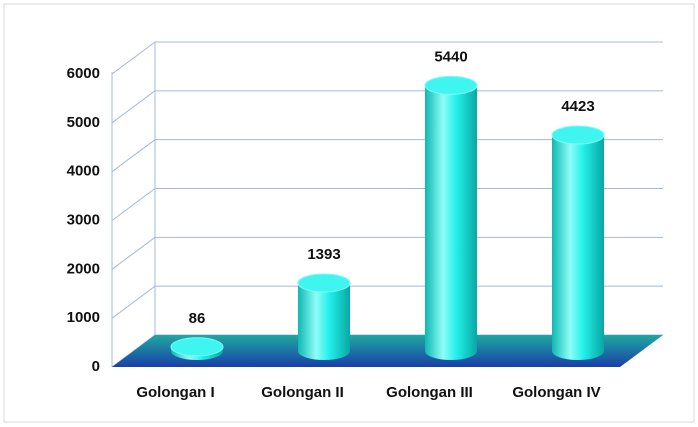  I want to click on y-tick-label: 5000, so click(83, 122).